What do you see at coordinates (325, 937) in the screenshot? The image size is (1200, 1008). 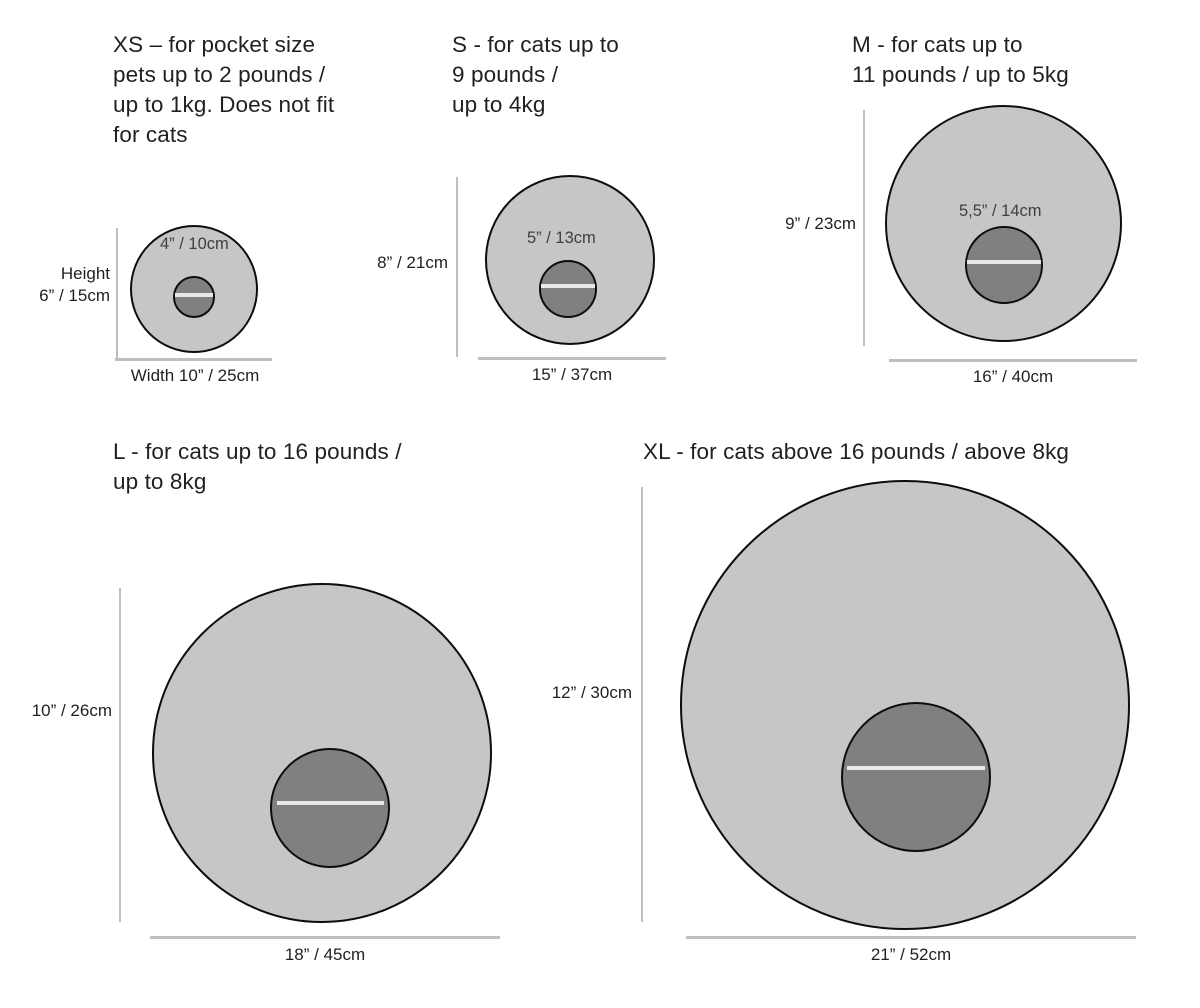 I see `width-measure-line-l` at bounding box center [325, 937].